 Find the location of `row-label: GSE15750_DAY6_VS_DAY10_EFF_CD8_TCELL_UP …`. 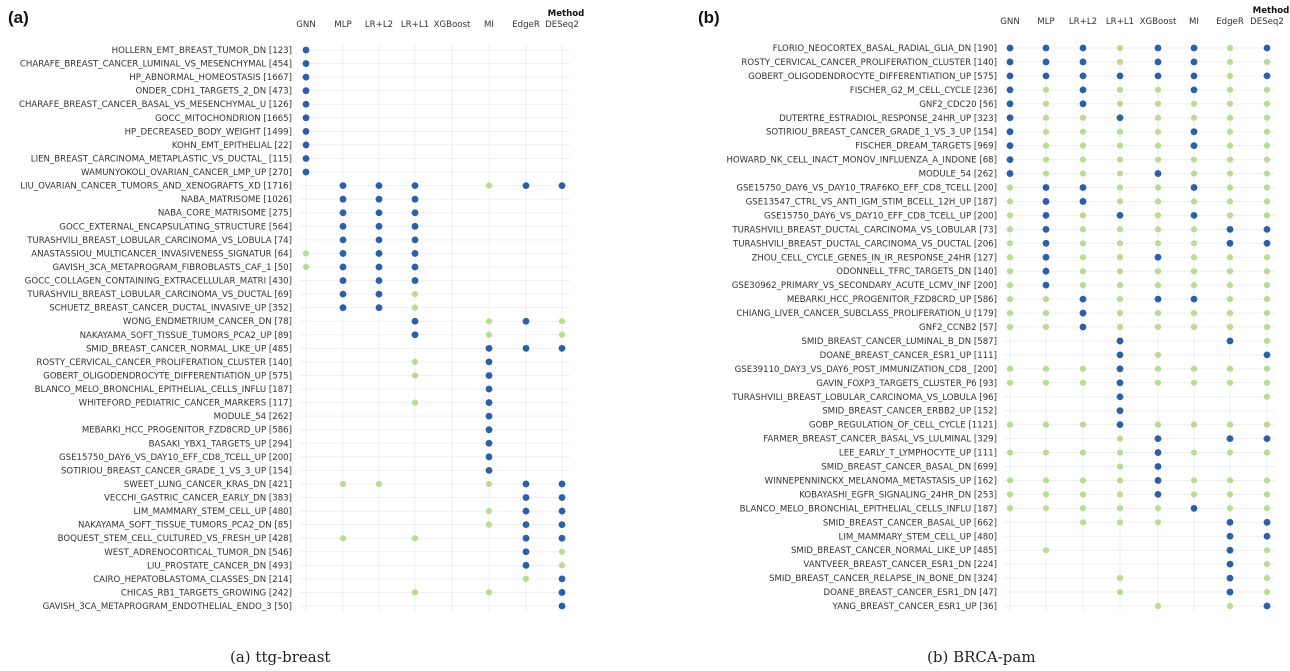

row-label: GSE15750_DAY6_VS_DAY10_EFF_CD8_TCELL_UP … is located at coordinates (175, 458).